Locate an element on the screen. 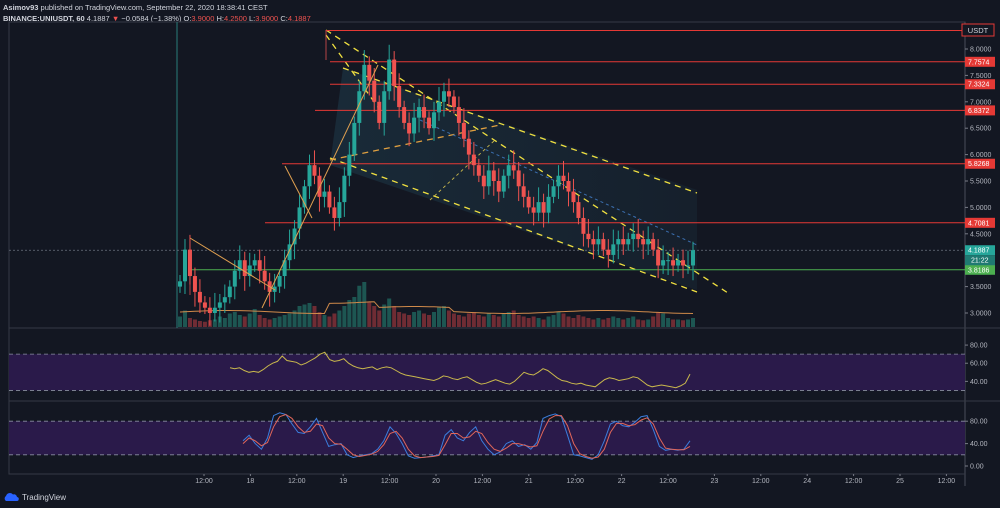  currency-label: USDT is located at coordinates (978, 30).